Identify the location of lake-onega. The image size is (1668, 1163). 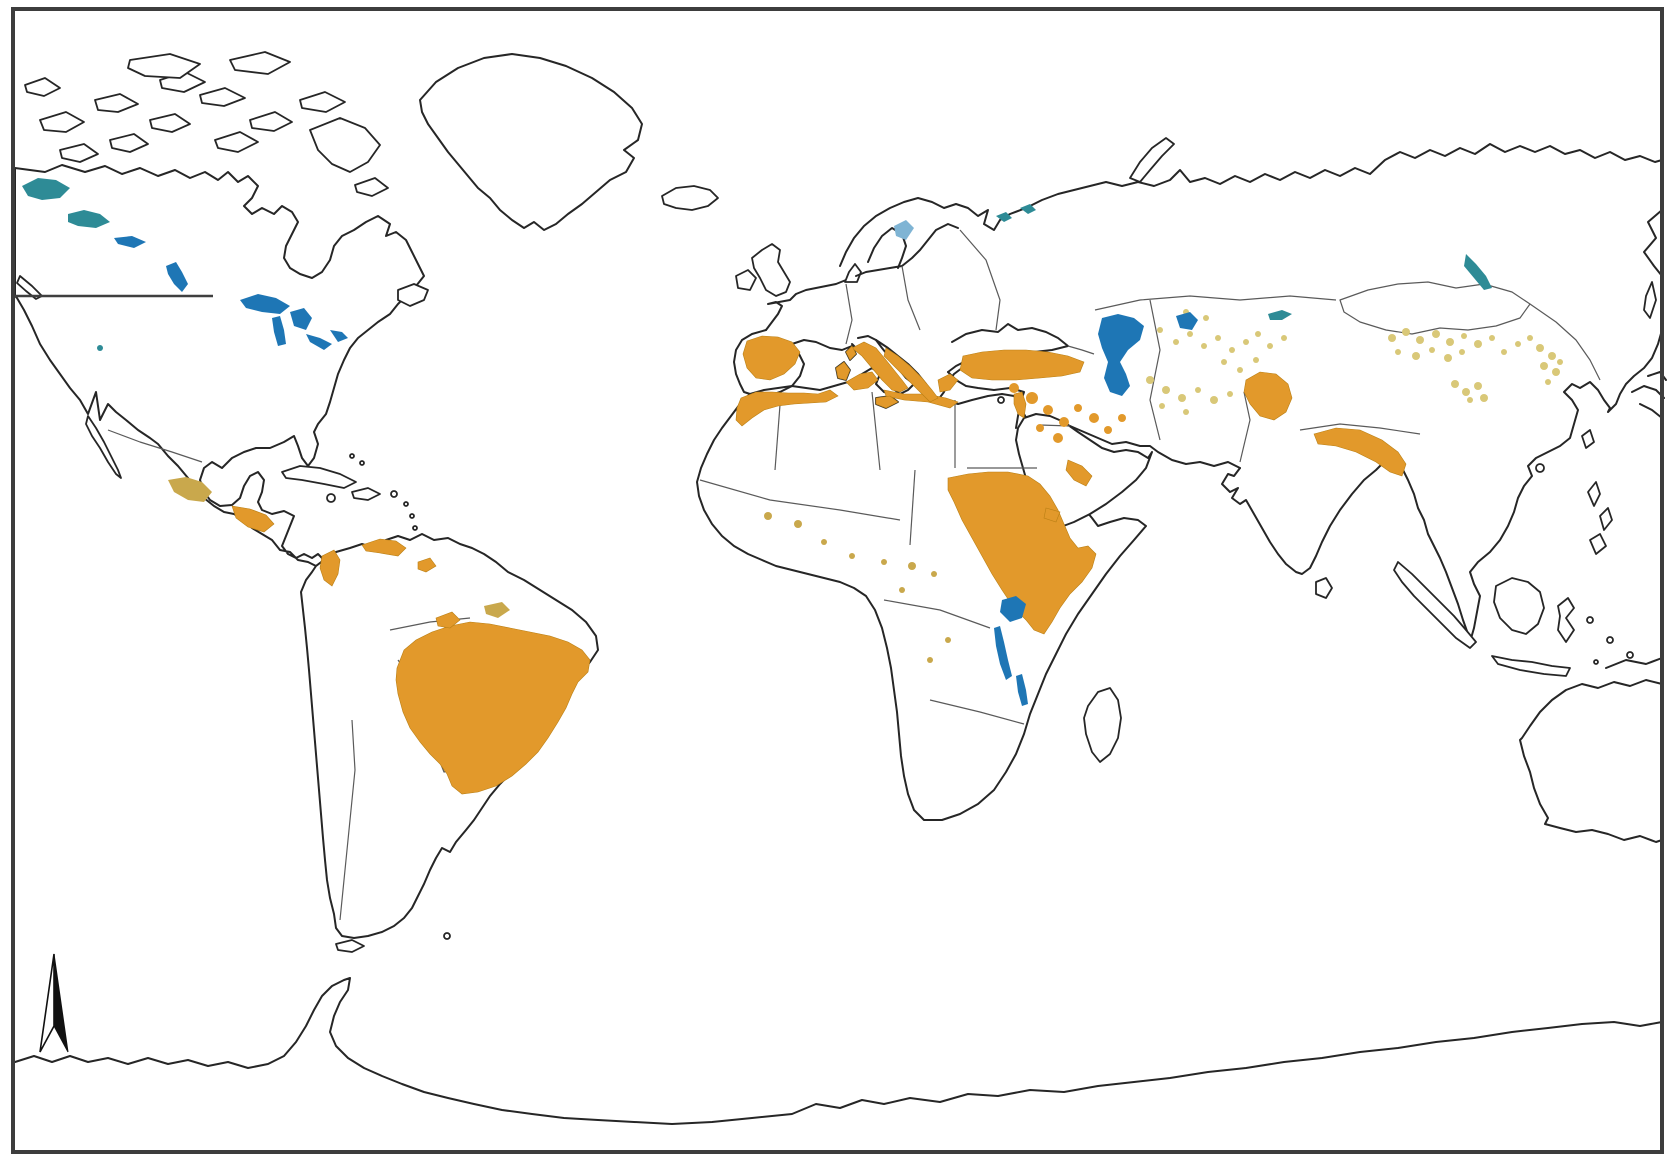
(1028, 209).